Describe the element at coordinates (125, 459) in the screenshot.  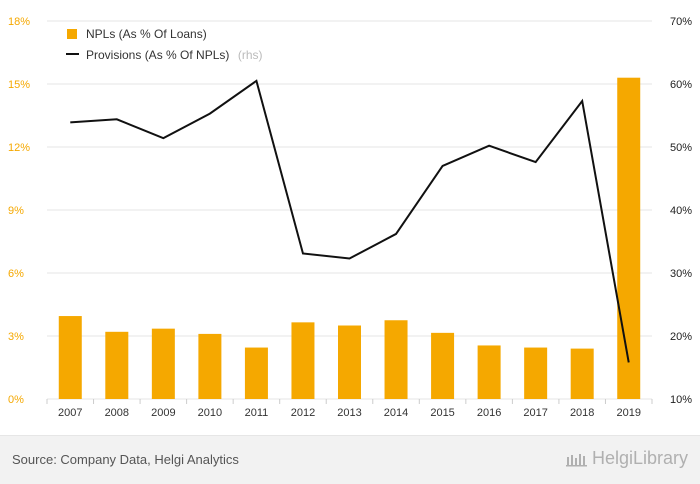
I see `source-text: Source: Company Data, Helgi Analytics` at that location.